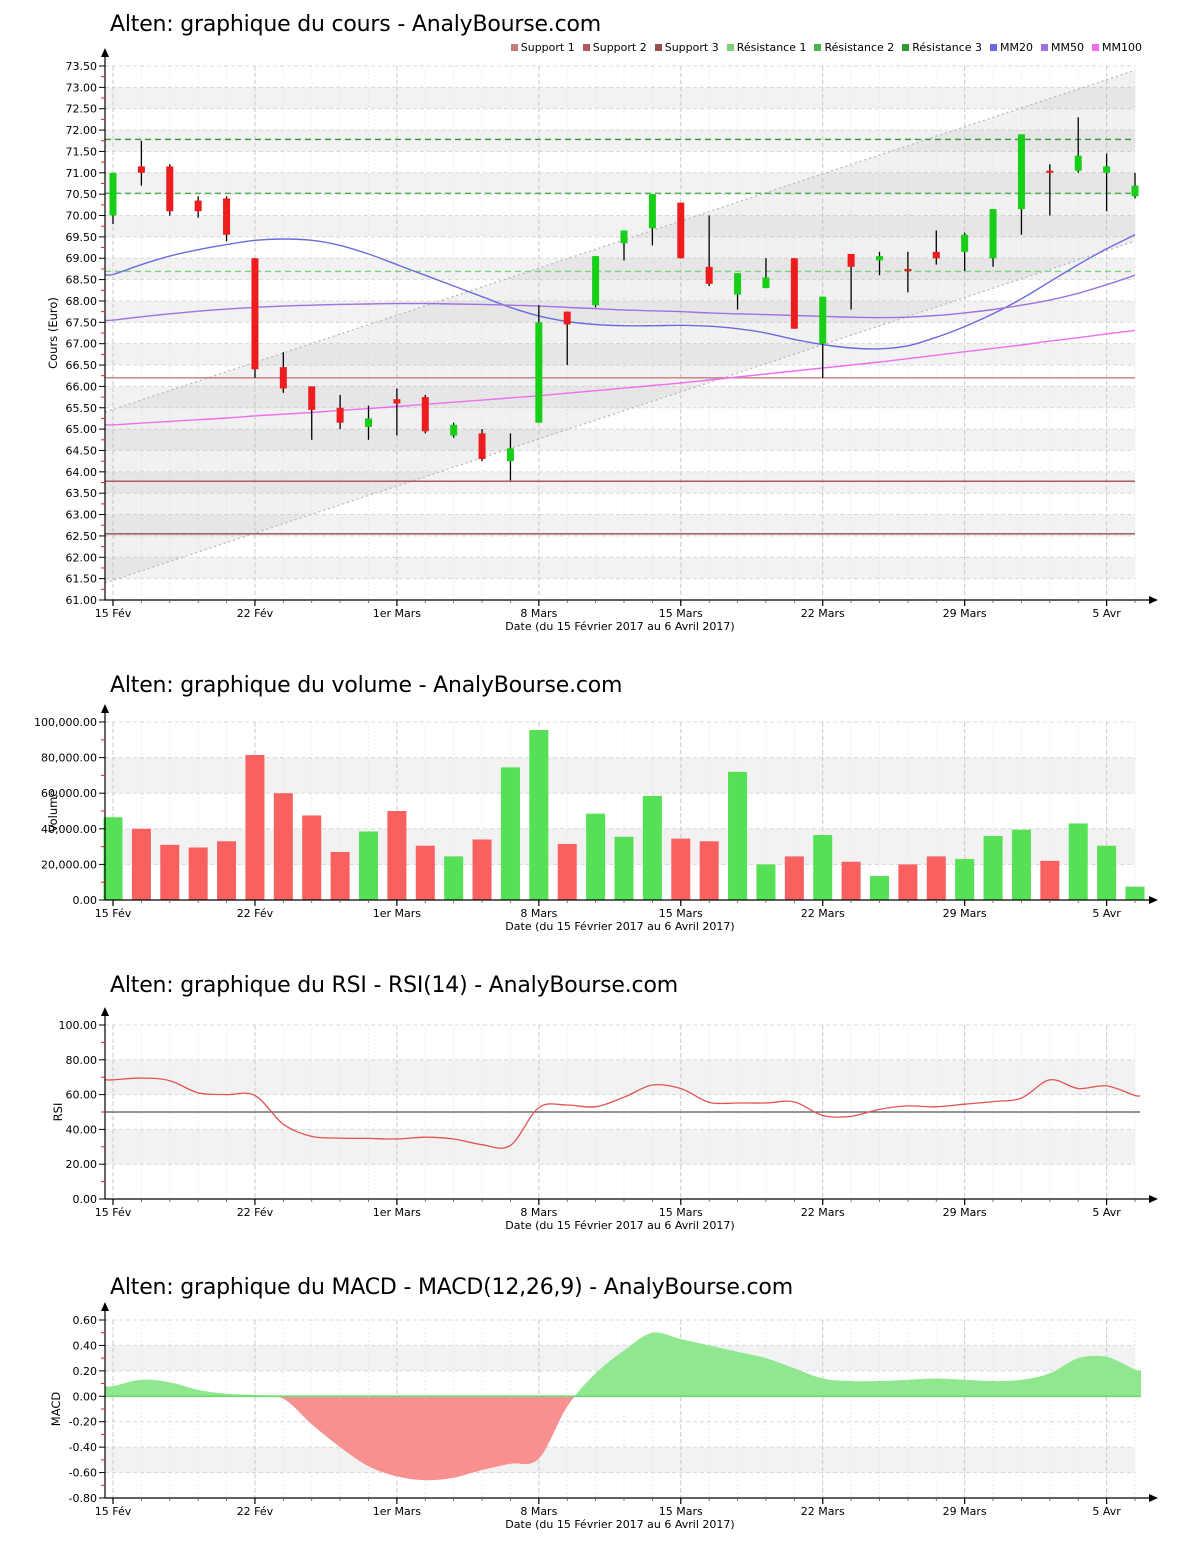 The width and height of the screenshot is (1200, 1550). I want to click on x-tick-label: 22 Fév, so click(255, 1511).